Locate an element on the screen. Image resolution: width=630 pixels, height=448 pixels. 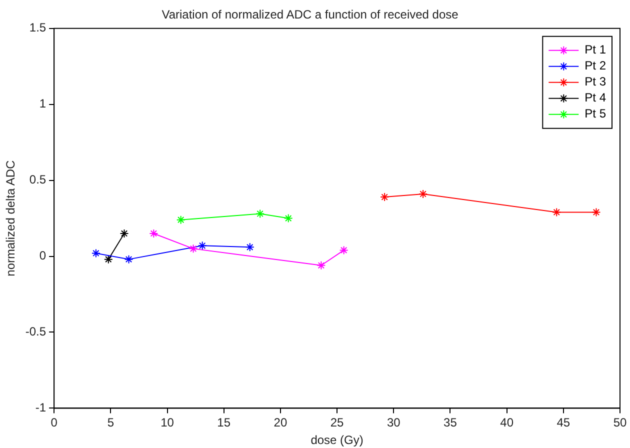
y-tick-label: -1 is located at coordinates (40, 407).